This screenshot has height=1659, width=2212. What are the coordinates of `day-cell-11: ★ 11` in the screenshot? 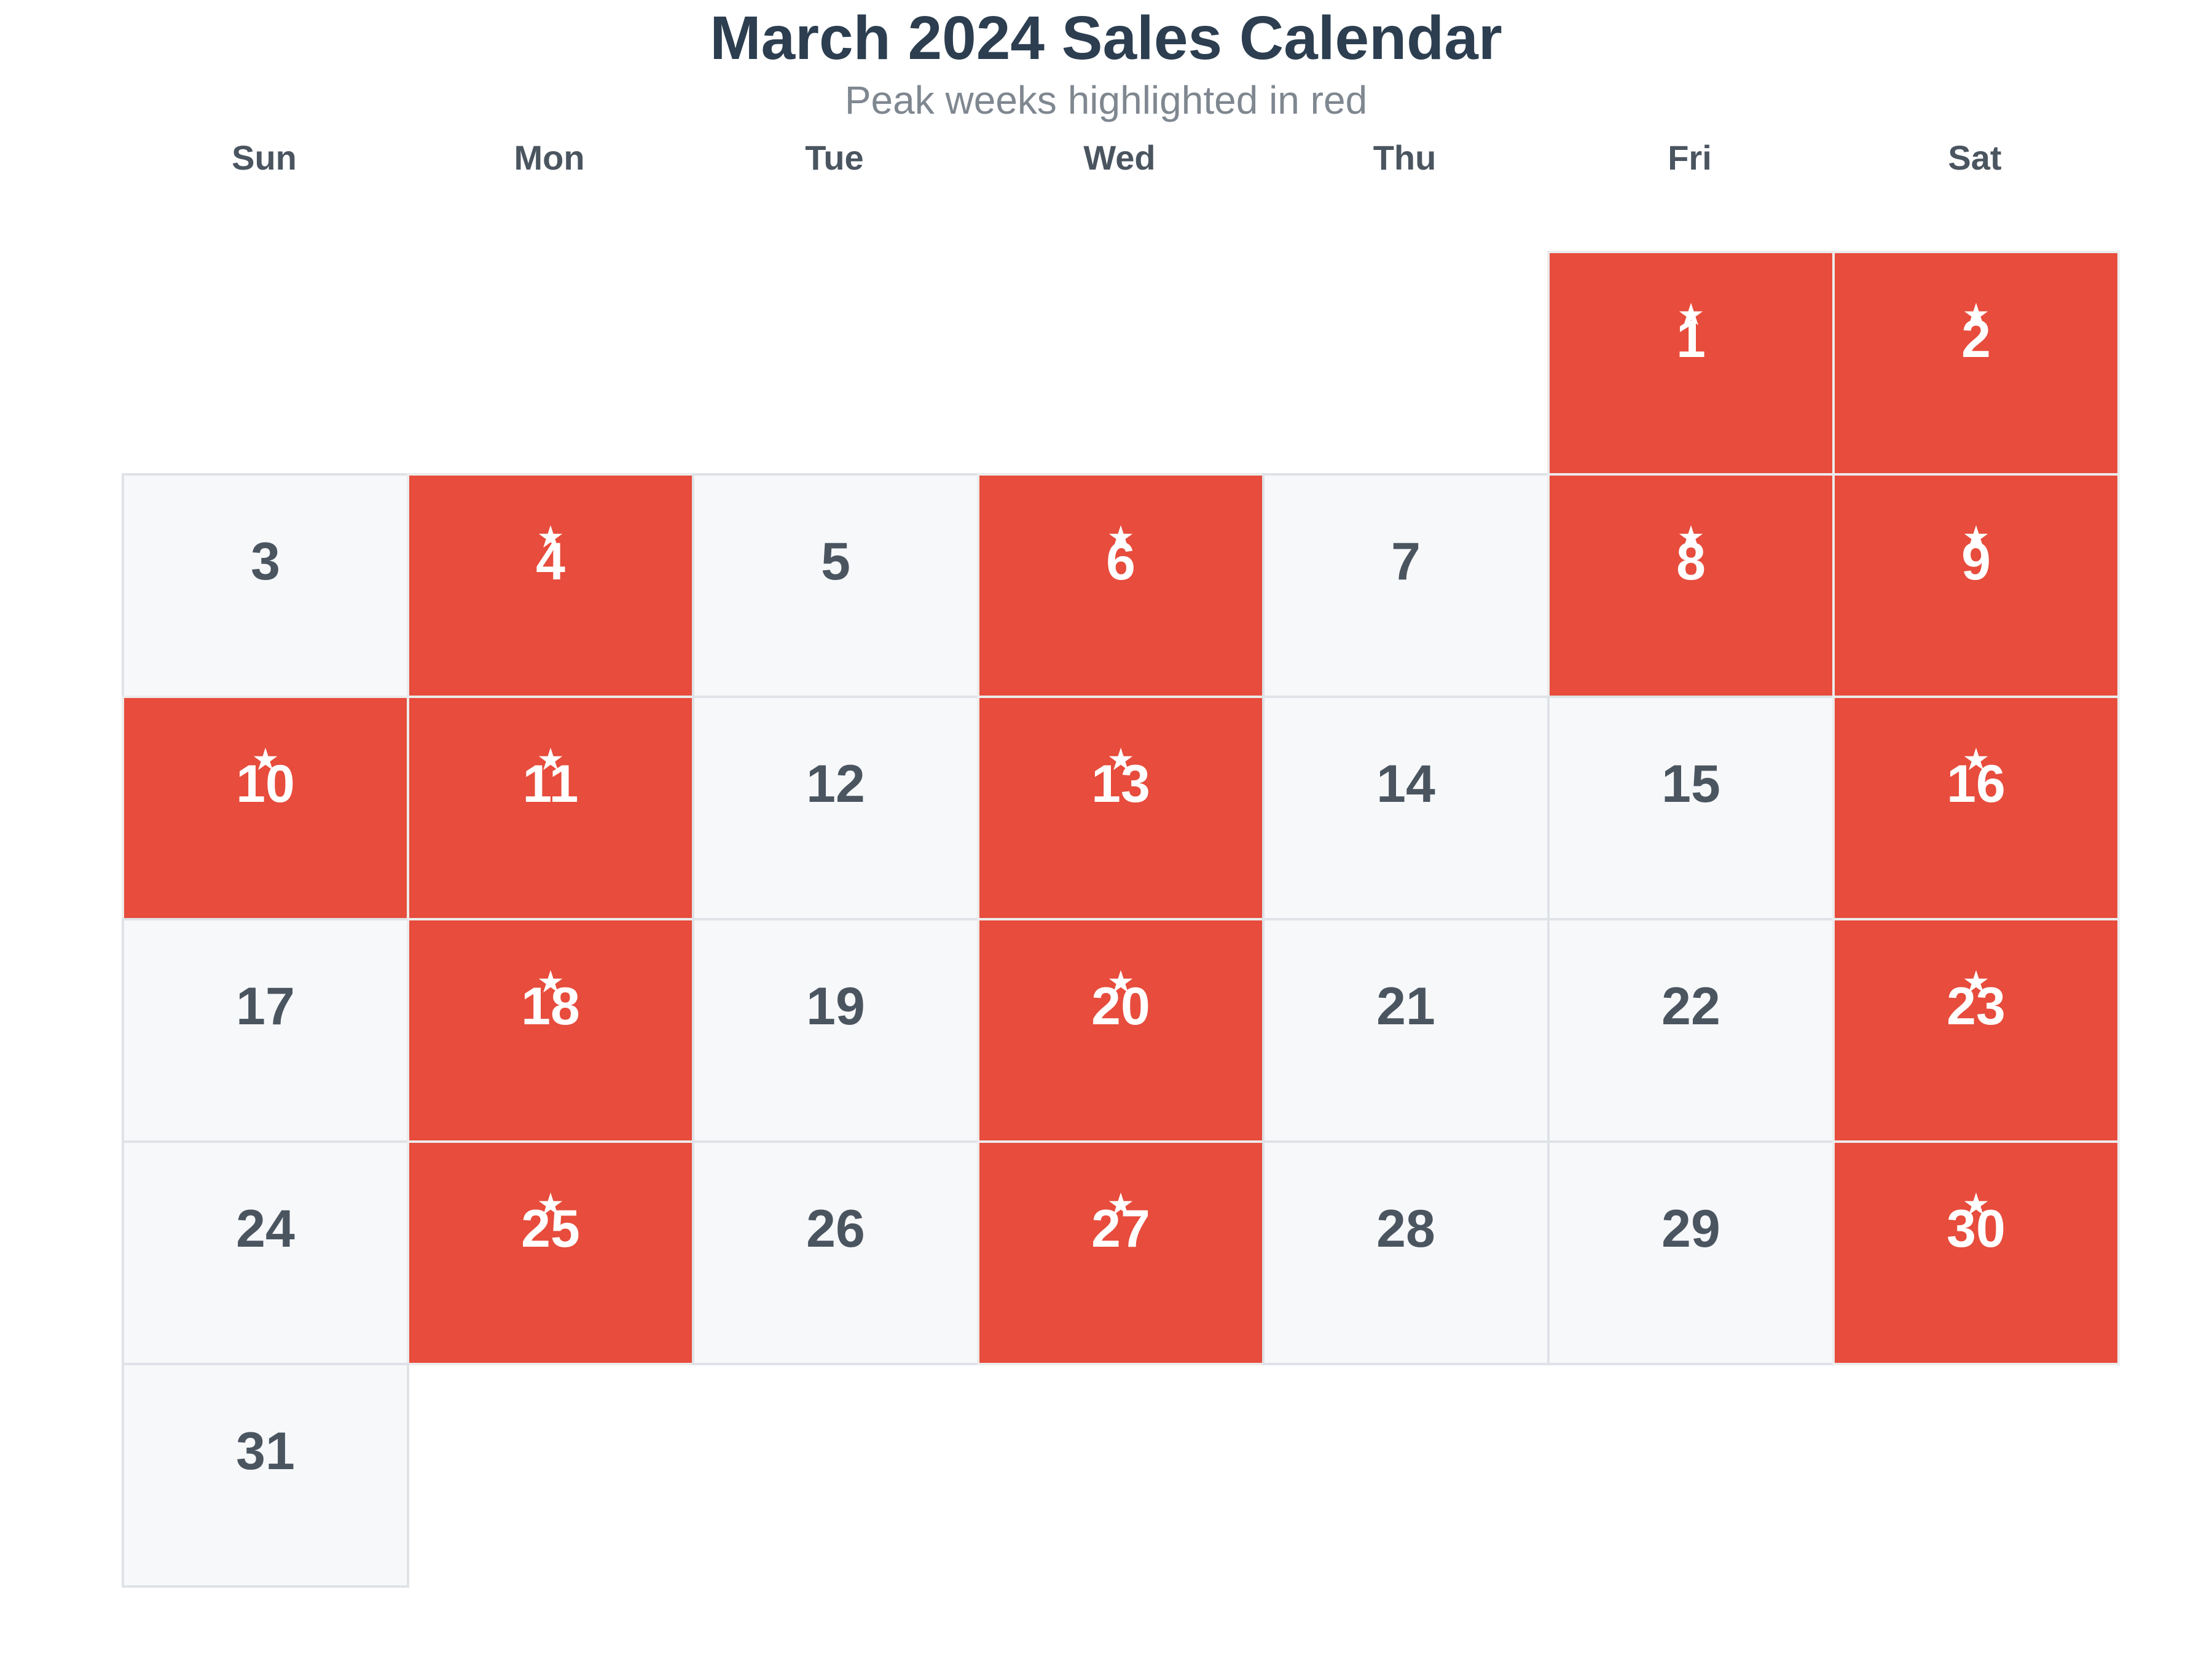 It's located at (550, 808).